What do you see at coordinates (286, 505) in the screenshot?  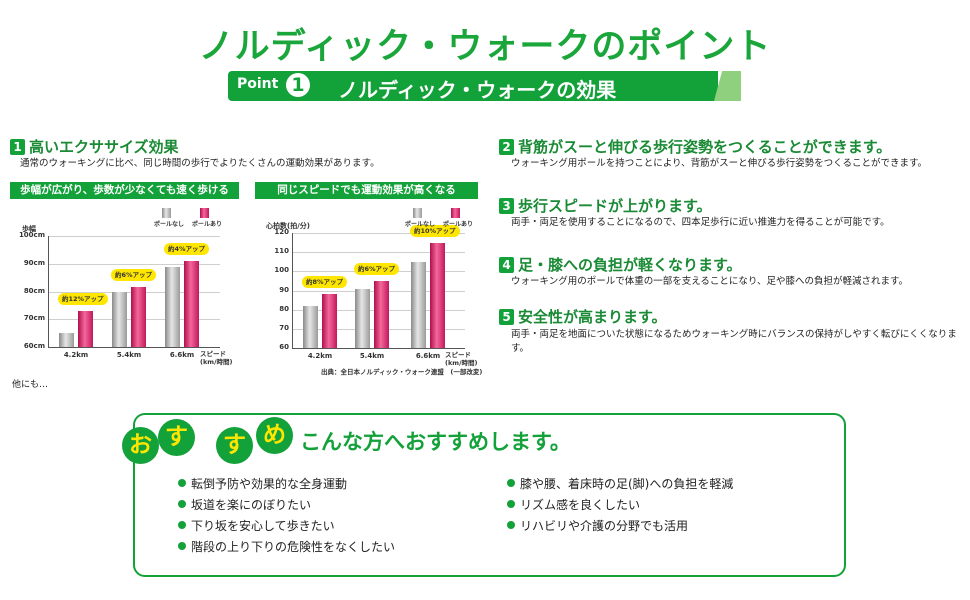 I see `list-item: 坂道を楽にのぼりたい` at bounding box center [286, 505].